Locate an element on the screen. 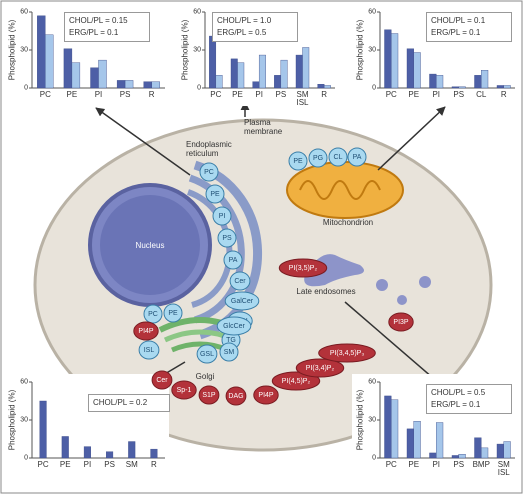  lipid-label: ISL is located at coordinates (149, 350).